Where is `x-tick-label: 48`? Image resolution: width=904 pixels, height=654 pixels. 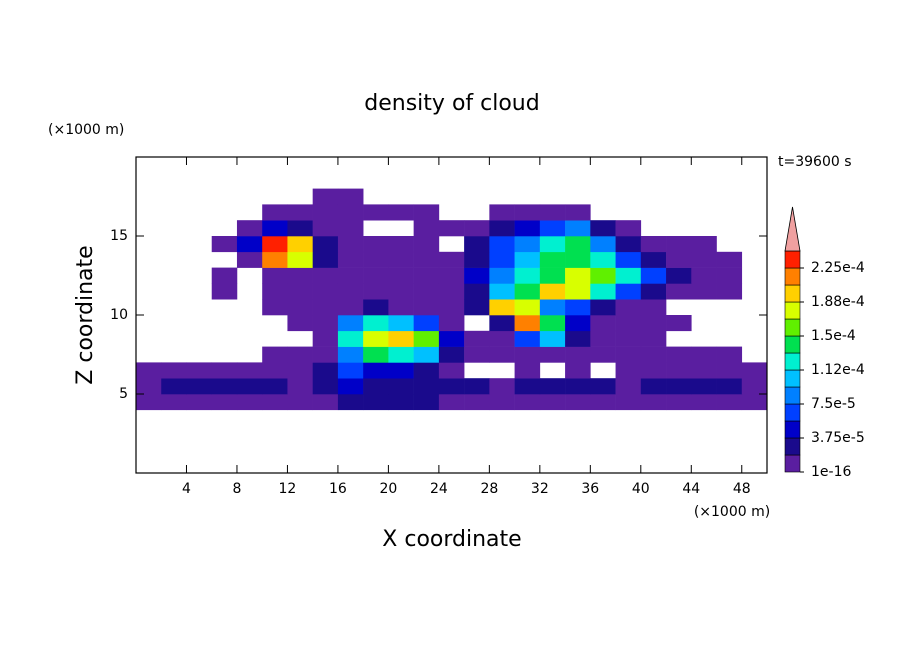
x-tick-label: 48 is located at coordinates (742, 489).